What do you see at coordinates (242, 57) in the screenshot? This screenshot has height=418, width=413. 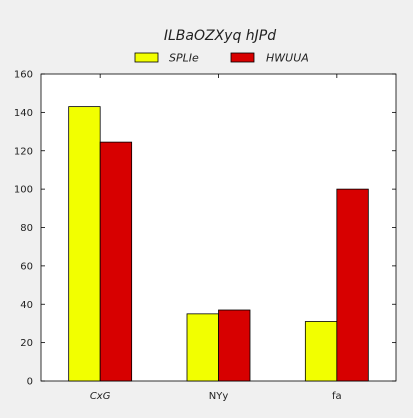 I see `legend-swatch-hwuua` at bounding box center [242, 57].